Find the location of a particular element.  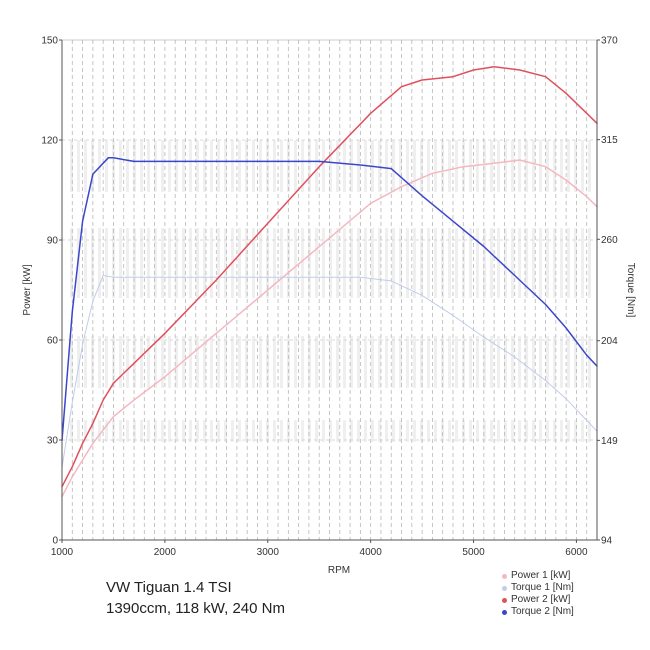

legend-item: Power 2 [kW] is located at coordinates (538, 600).